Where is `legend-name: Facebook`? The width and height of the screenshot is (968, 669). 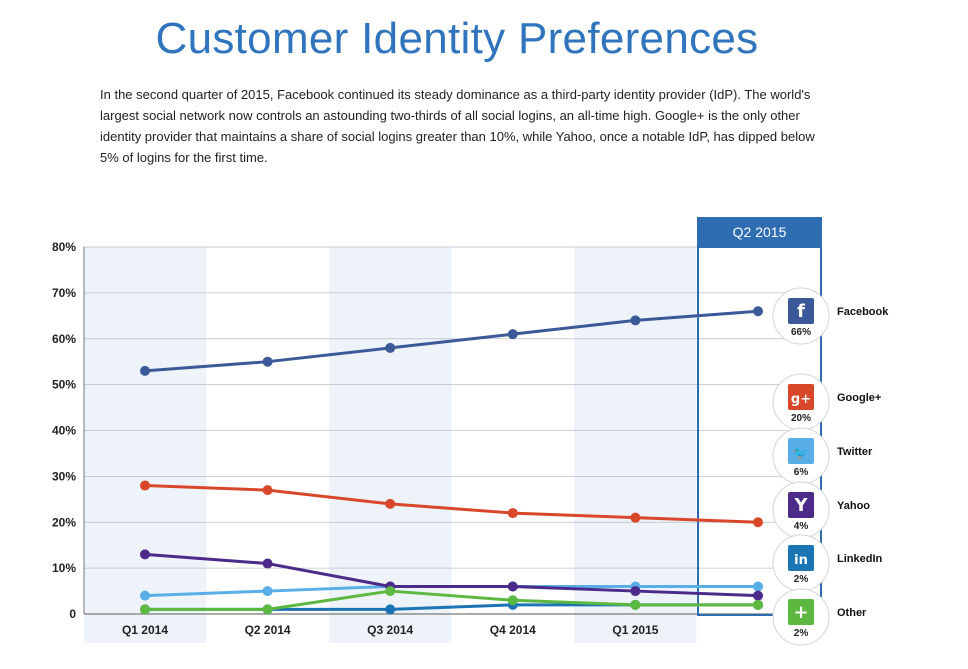
legend-name: Facebook is located at coordinates (863, 312).